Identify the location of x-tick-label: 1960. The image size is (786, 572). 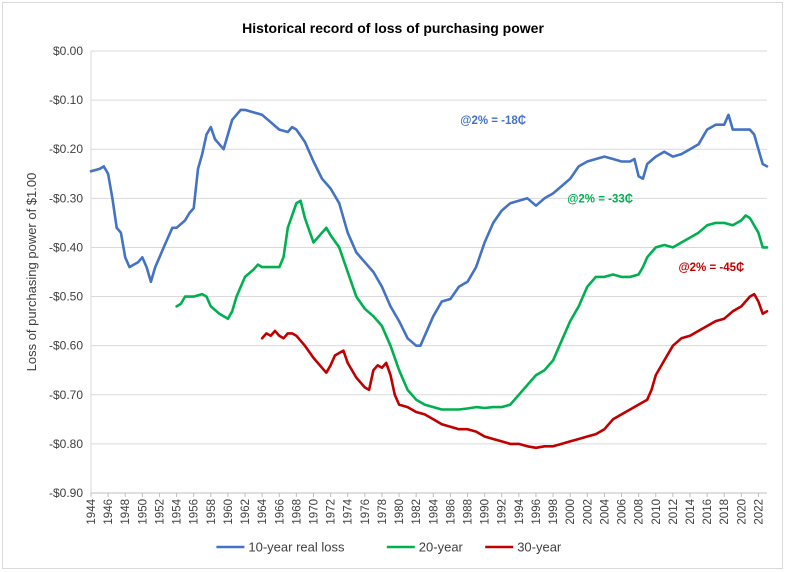
(229, 512).